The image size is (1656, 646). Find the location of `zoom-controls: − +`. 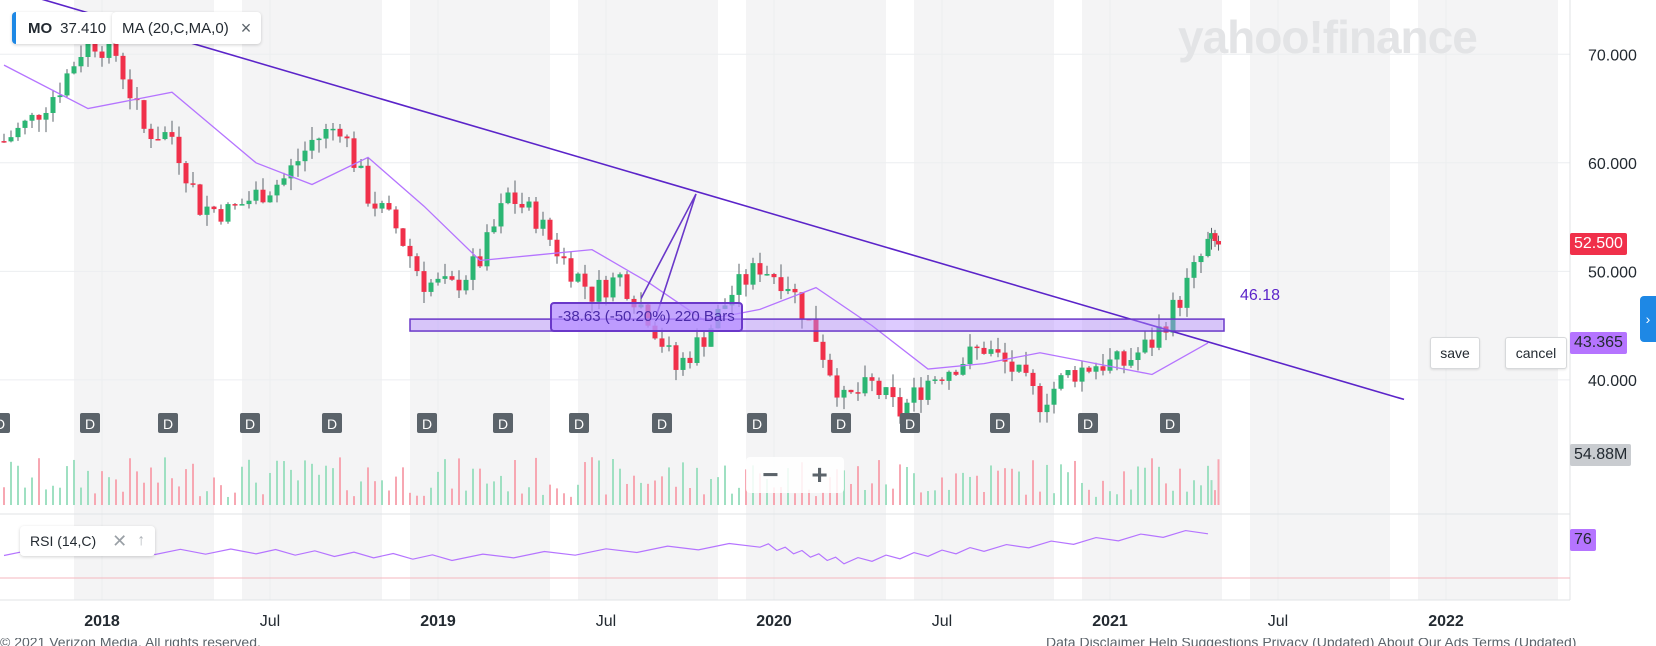

zoom-controls: − + is located at coordinates (795, 475).